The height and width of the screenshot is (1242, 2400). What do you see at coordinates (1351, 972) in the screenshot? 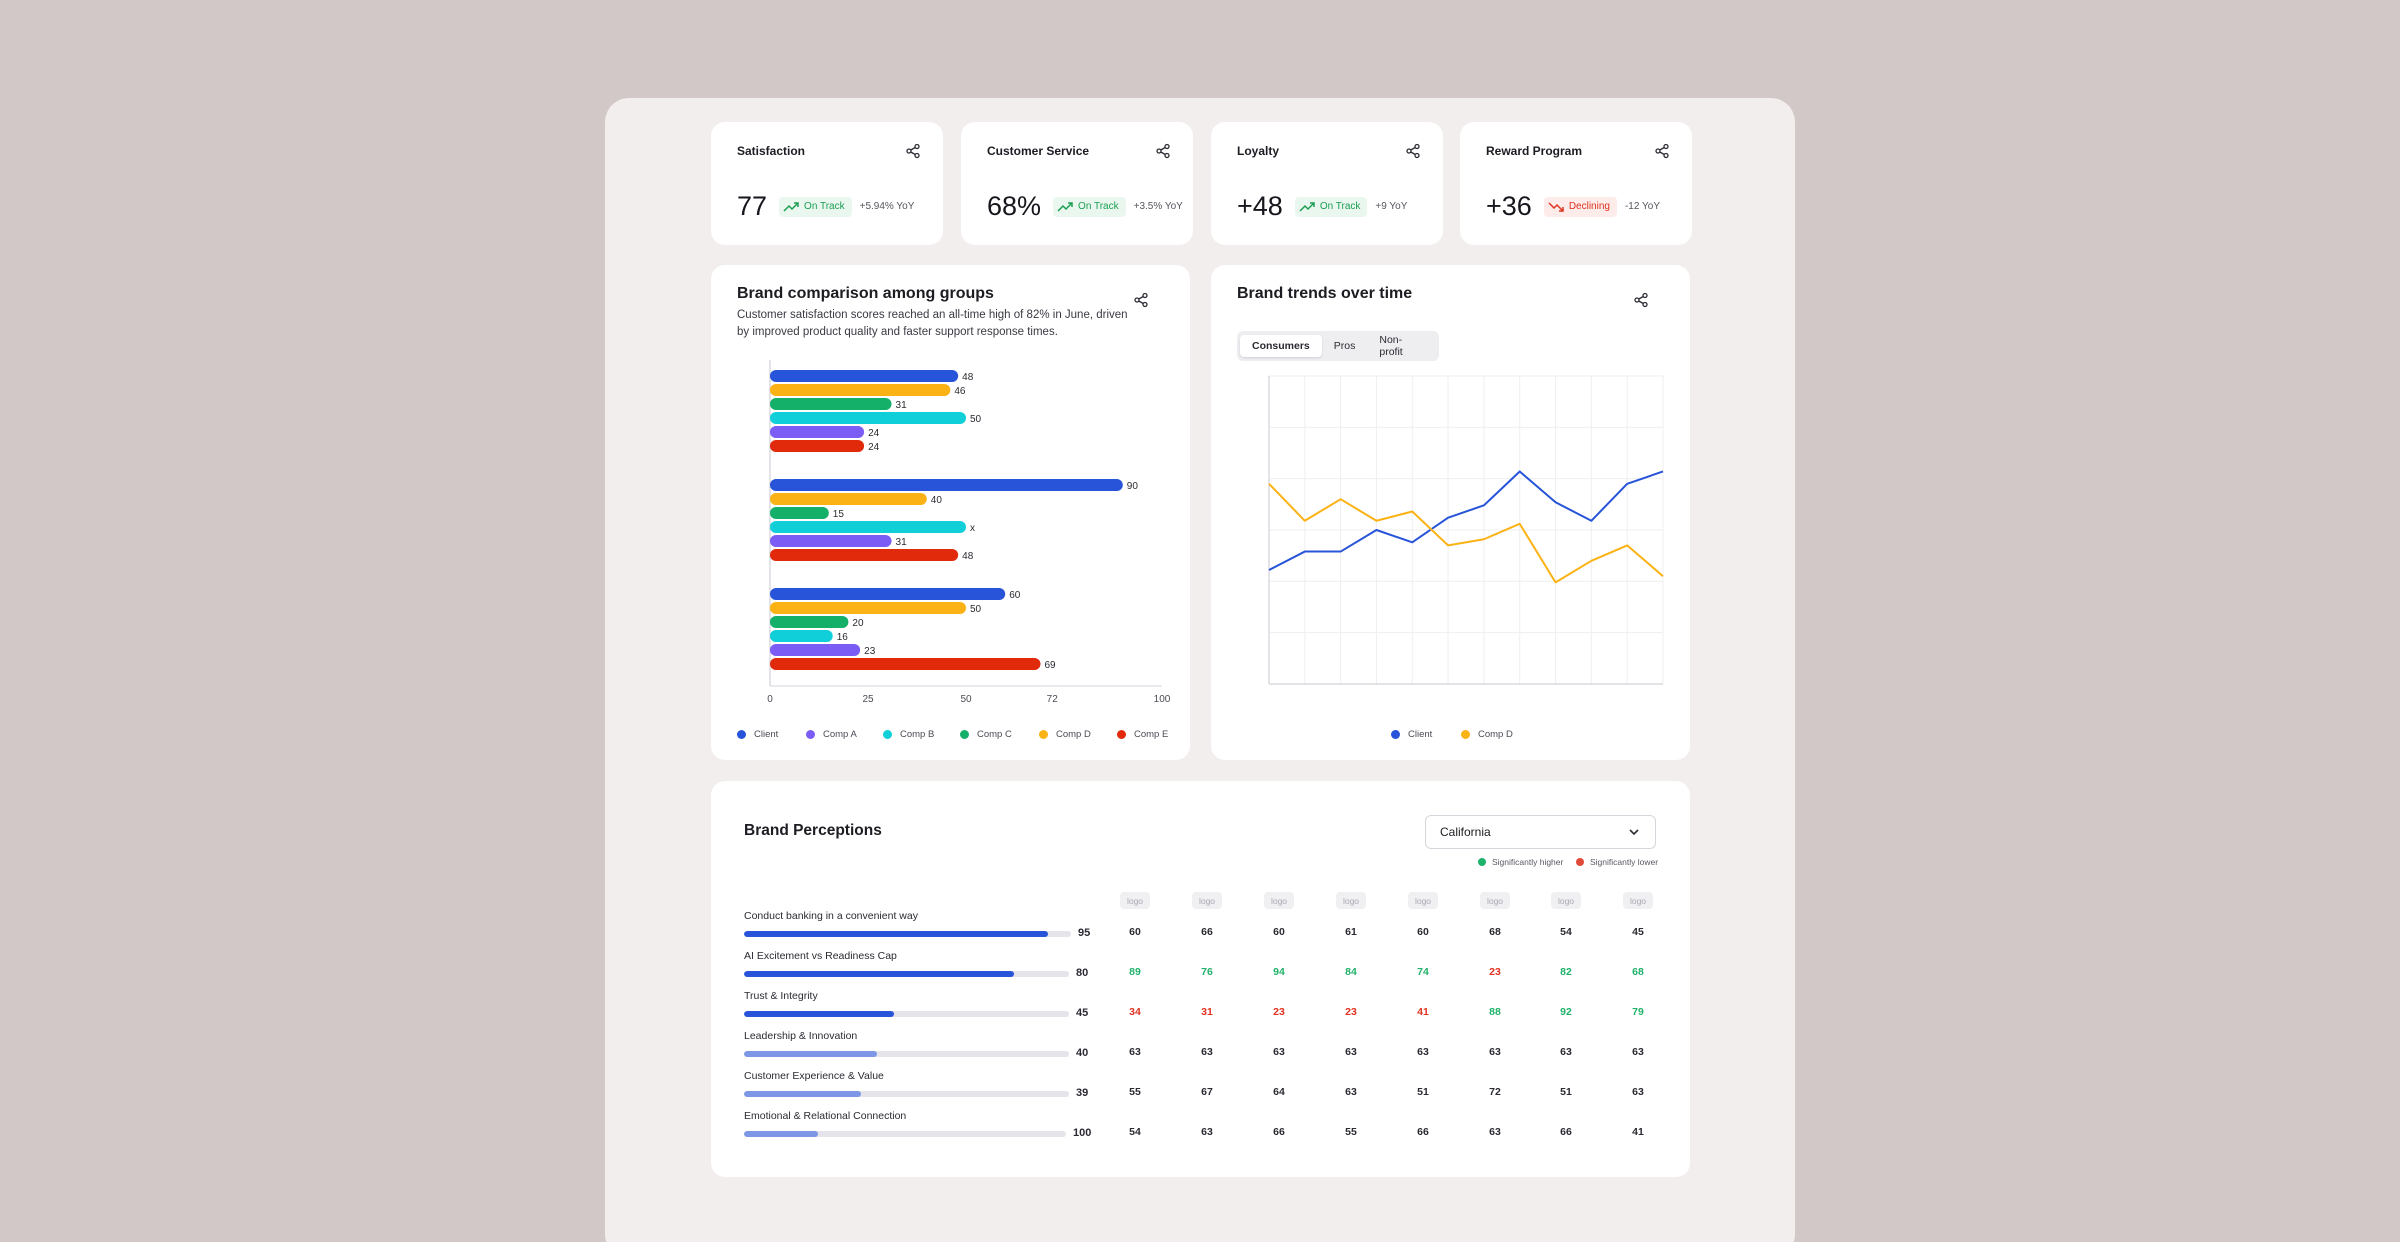
I see `table-cell: 84` at bounding box center [1351, 972].